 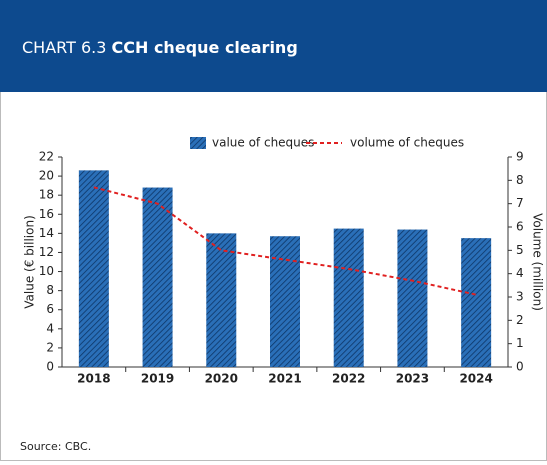 What do you see at coordinates (50, 290) in the screenshot?
I see `y-tick-label: 8` at bounding box center [50, 290].